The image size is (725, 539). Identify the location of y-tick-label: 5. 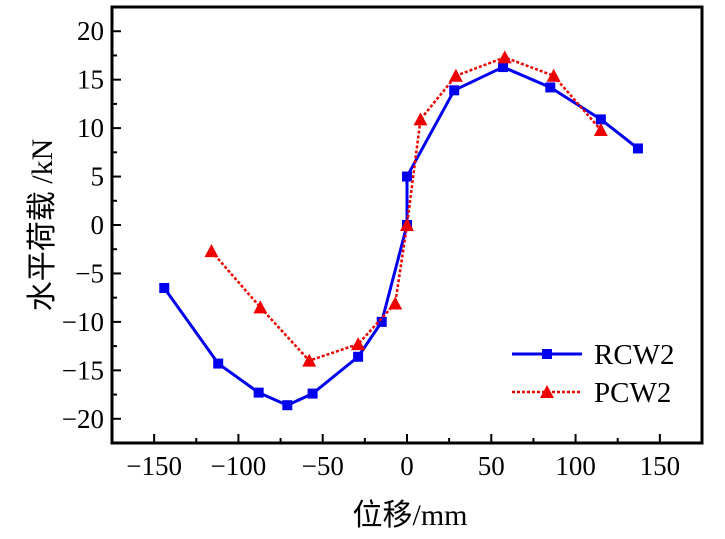
(98, 177).